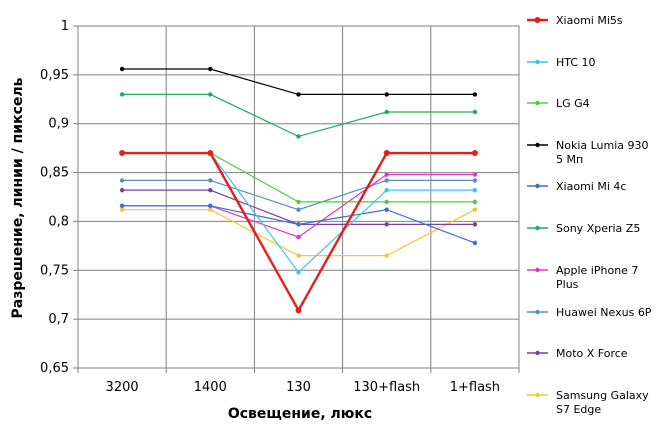 The image size is (662, 441). I want to click on legend-label: Samsung Galaxy S7 Edge, so click(602, 402).